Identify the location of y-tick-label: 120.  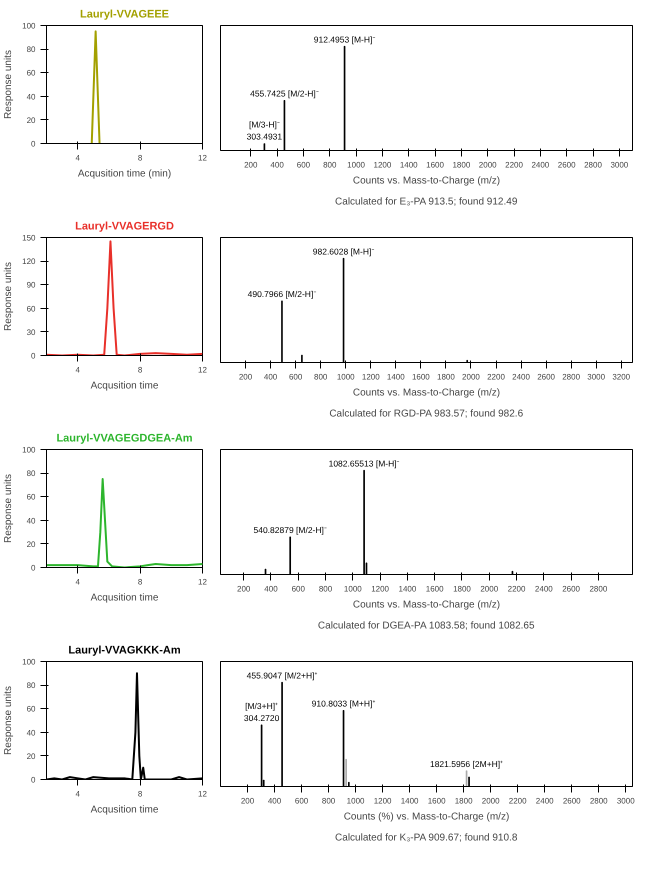
(29, 261).